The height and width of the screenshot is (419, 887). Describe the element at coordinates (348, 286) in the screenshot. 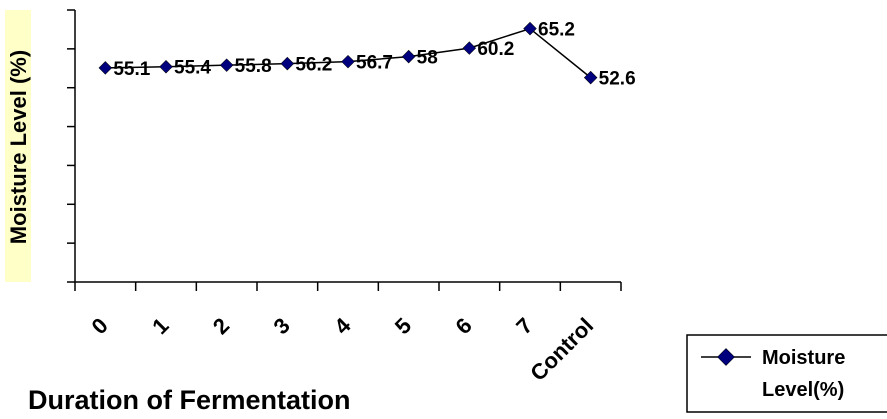

I see `x-axis-ticks` at that location.